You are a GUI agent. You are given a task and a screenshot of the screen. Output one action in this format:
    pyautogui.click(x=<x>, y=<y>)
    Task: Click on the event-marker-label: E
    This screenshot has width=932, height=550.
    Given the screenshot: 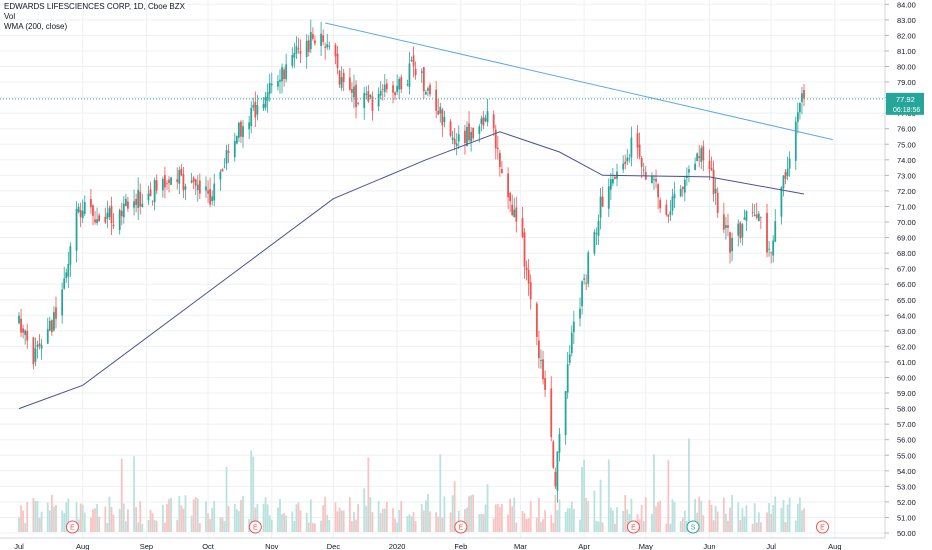 What is the action you would take?
    pyautogui.click(x=255, y=528)
    